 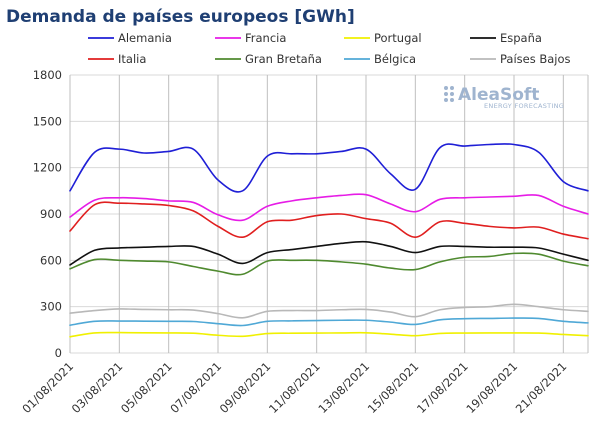 I want to click on legend-item-belgica: Bélgica, so click(x=380, y=59).